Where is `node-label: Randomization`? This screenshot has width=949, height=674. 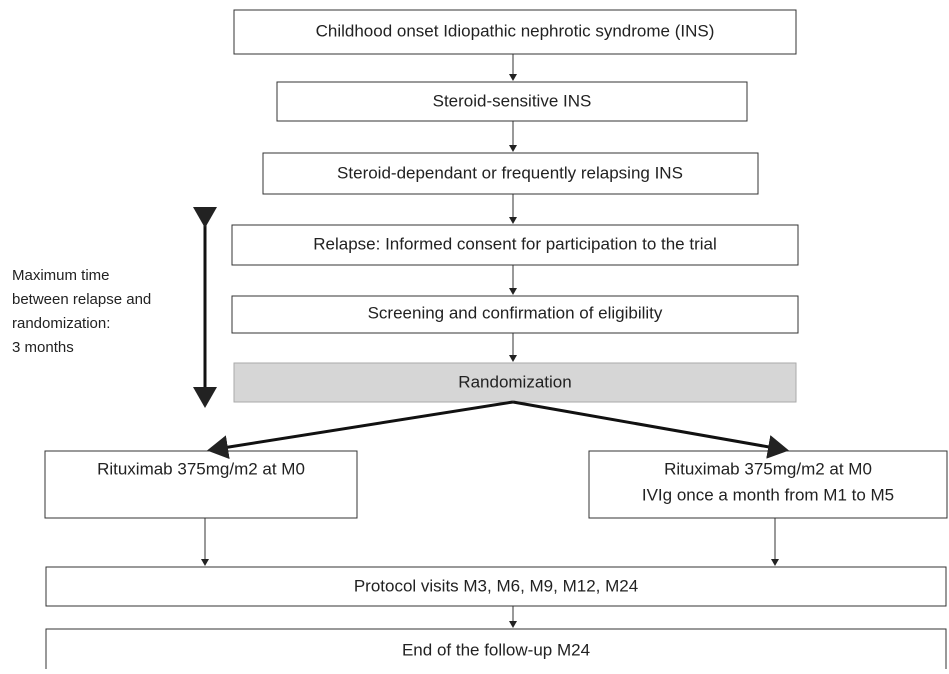 node-label: Randomization is located at coordinates (514, 381).